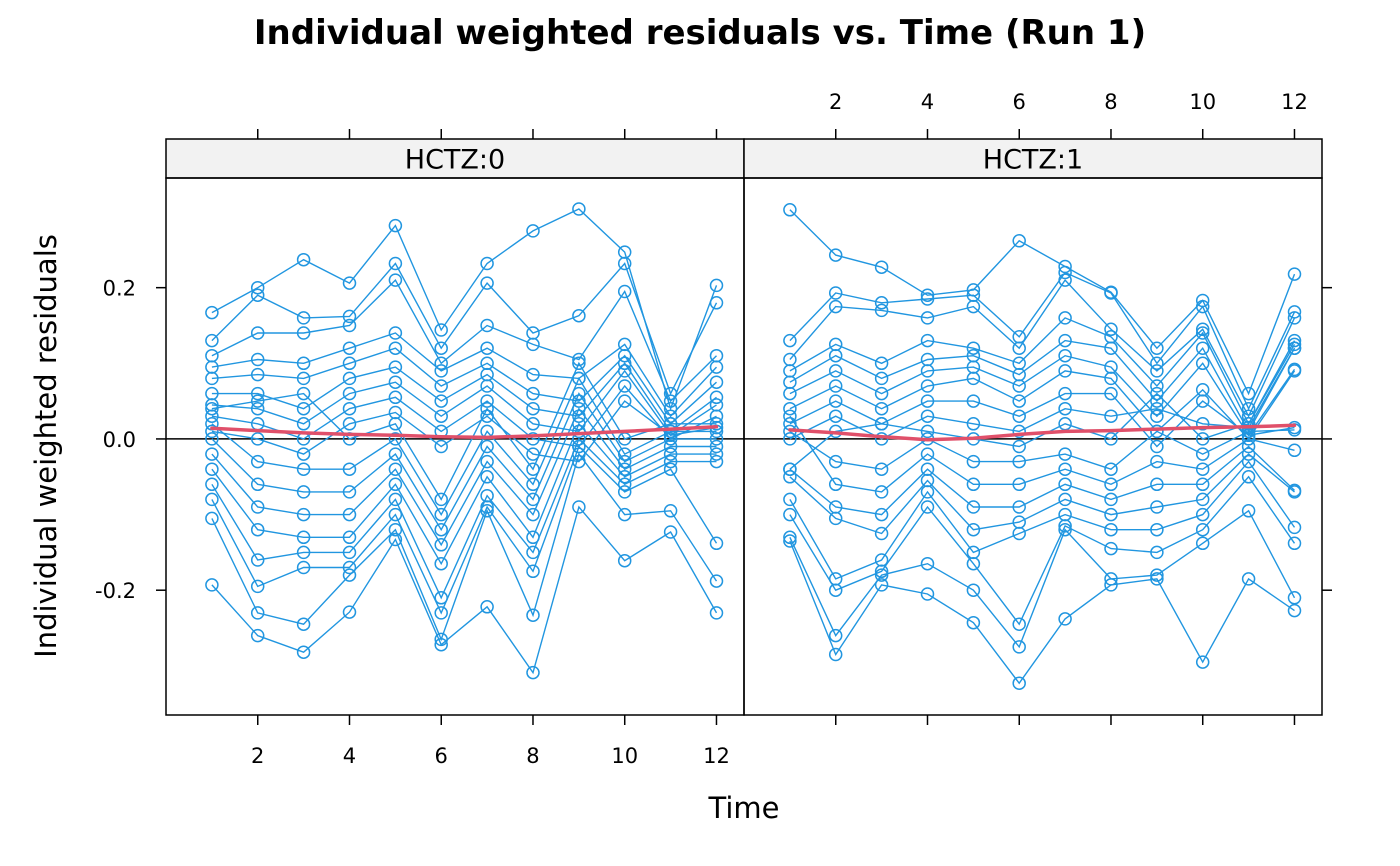 The height and width of the screenshot is (866, 1400). Describe the element at coordinates (532, 756) in the screenshot. I see `x-tick-label: 8` at that location.